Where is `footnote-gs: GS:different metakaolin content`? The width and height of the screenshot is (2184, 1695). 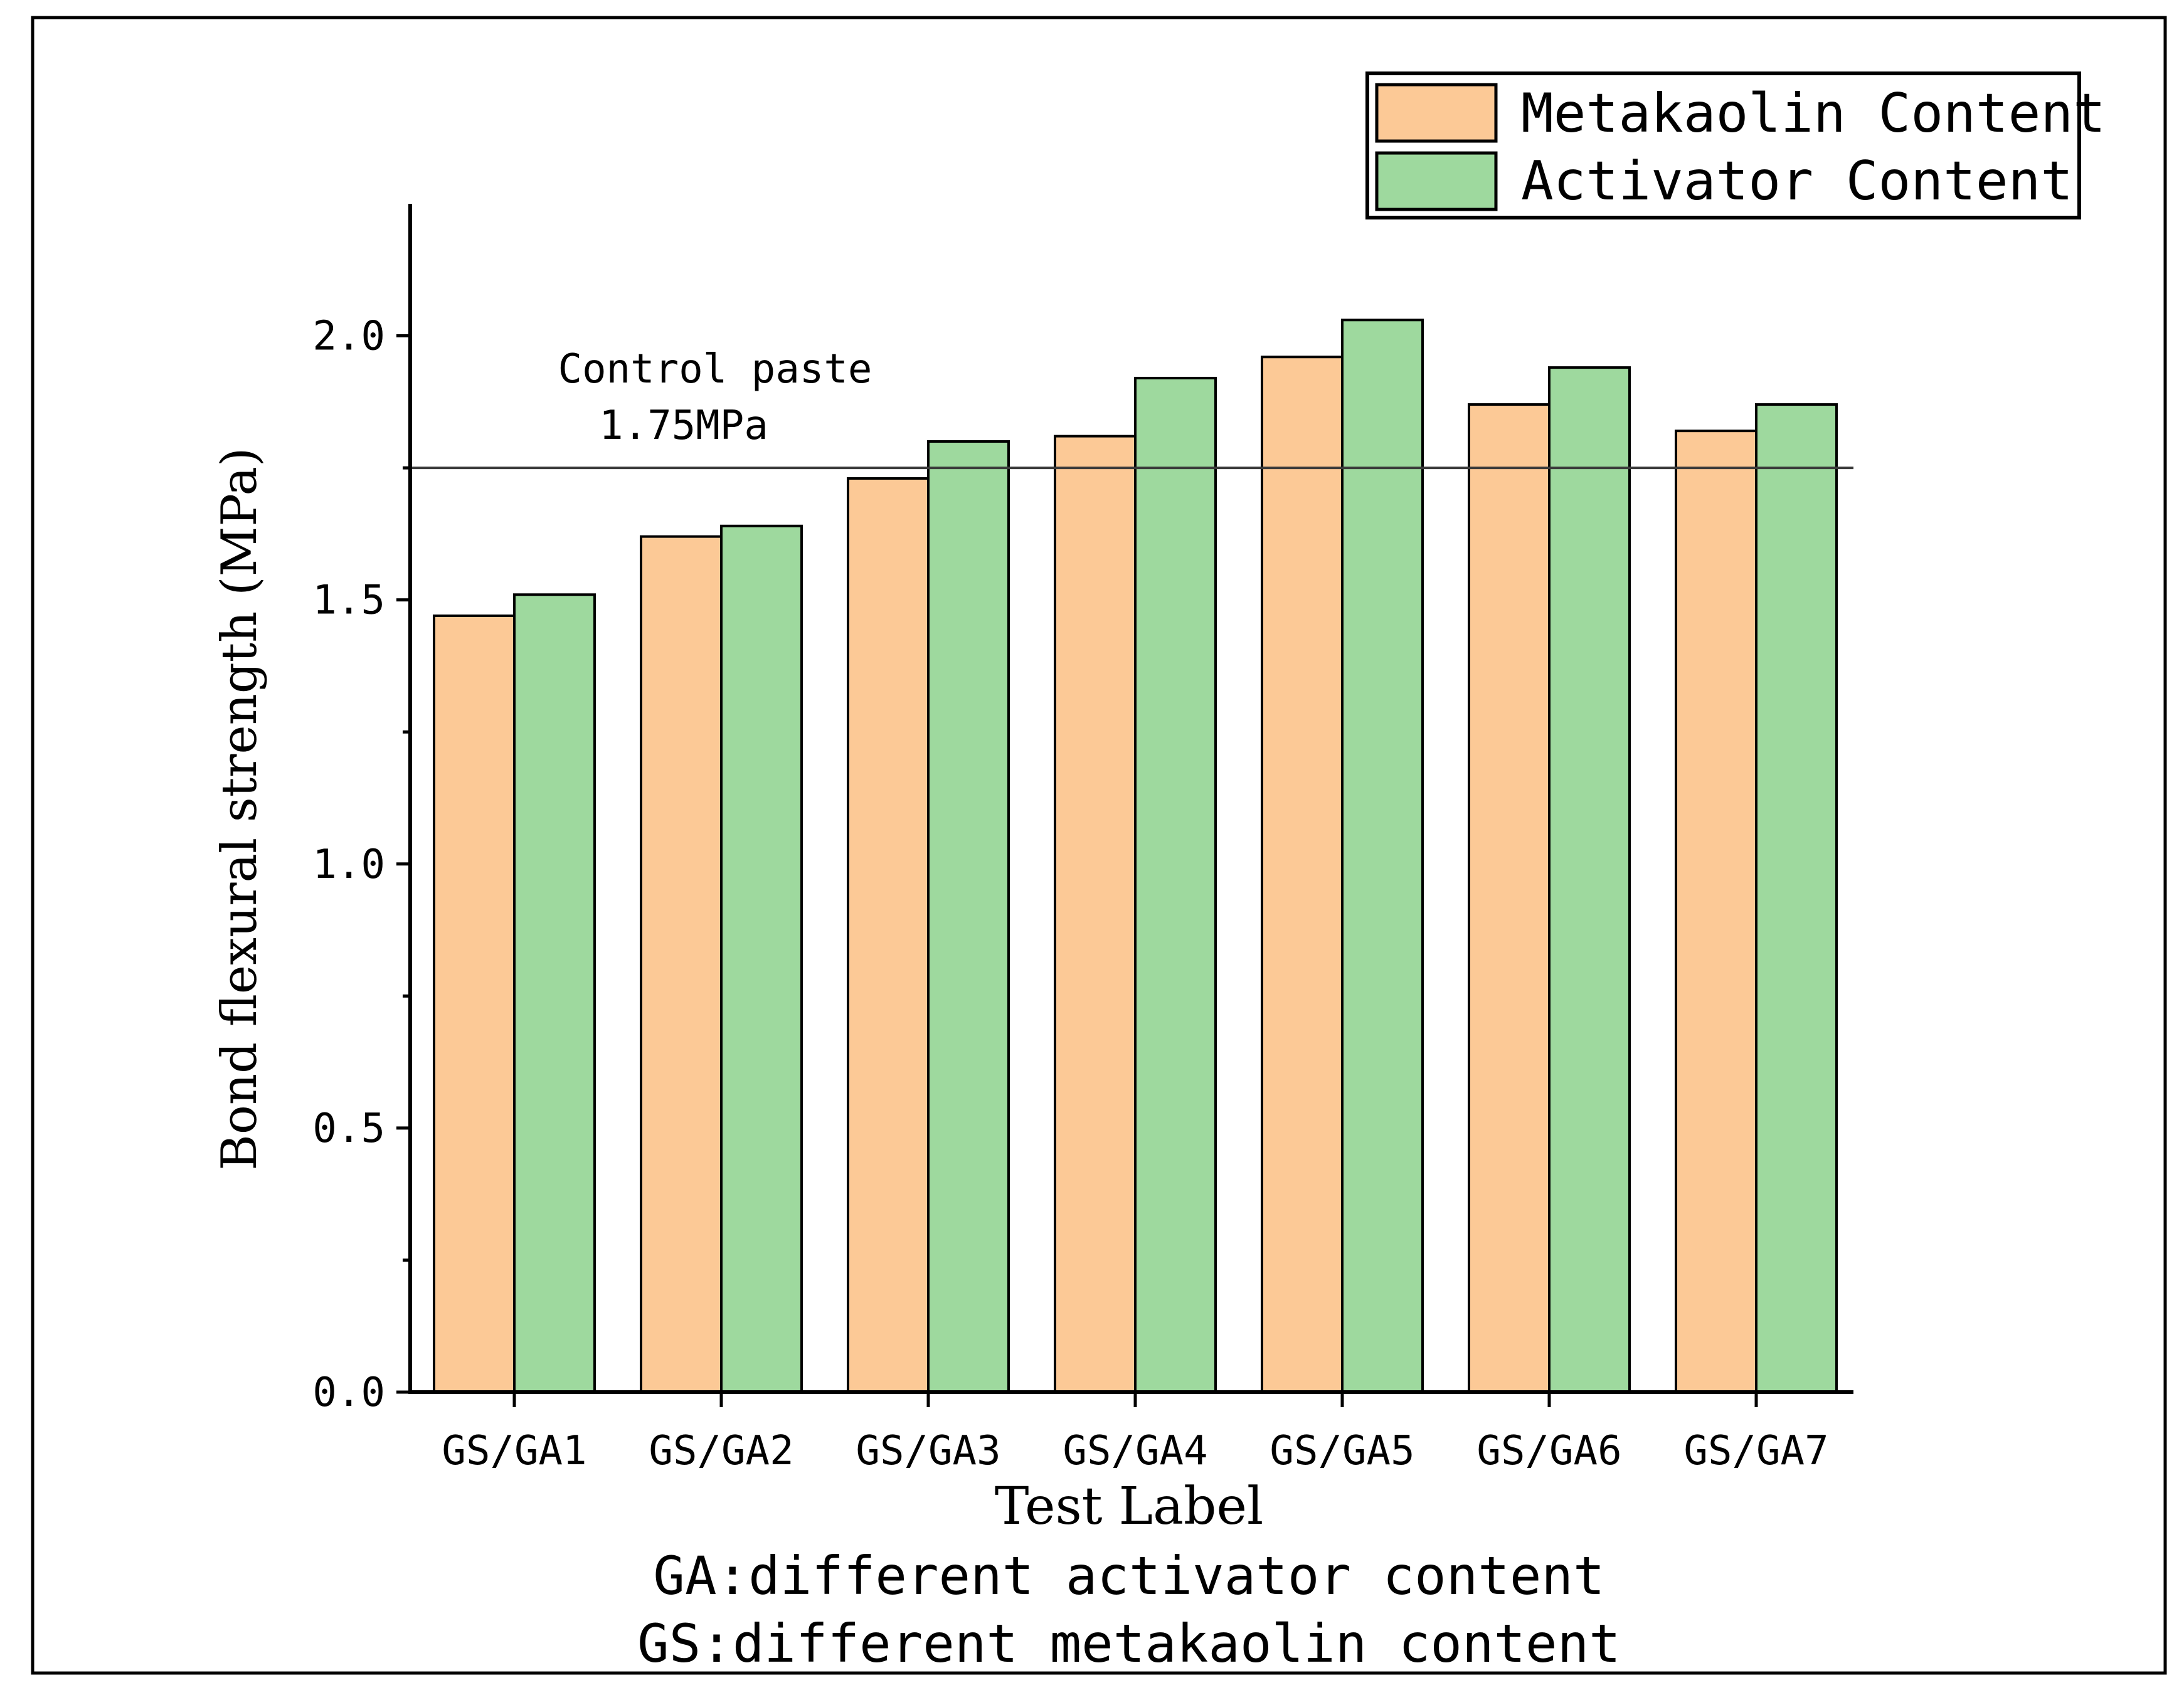
footnote-gs: GS:different metakaolin content is located at coordinates (1129, 1643).